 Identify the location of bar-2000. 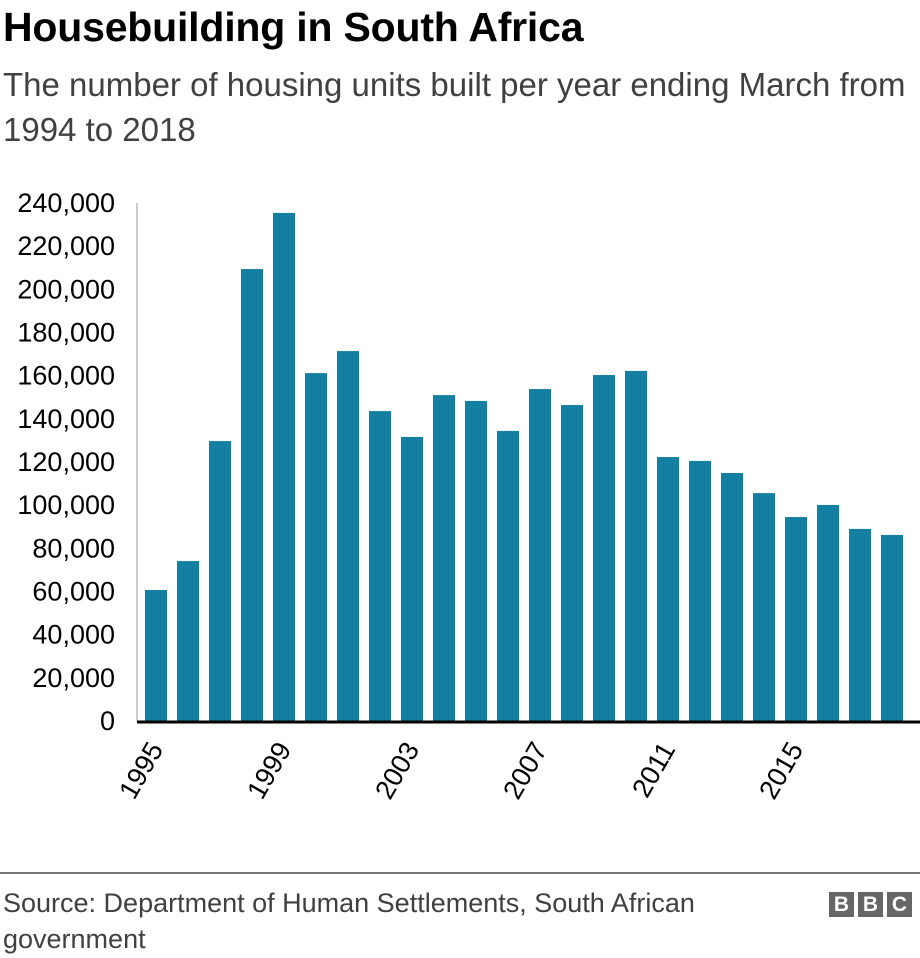
(316, 547).